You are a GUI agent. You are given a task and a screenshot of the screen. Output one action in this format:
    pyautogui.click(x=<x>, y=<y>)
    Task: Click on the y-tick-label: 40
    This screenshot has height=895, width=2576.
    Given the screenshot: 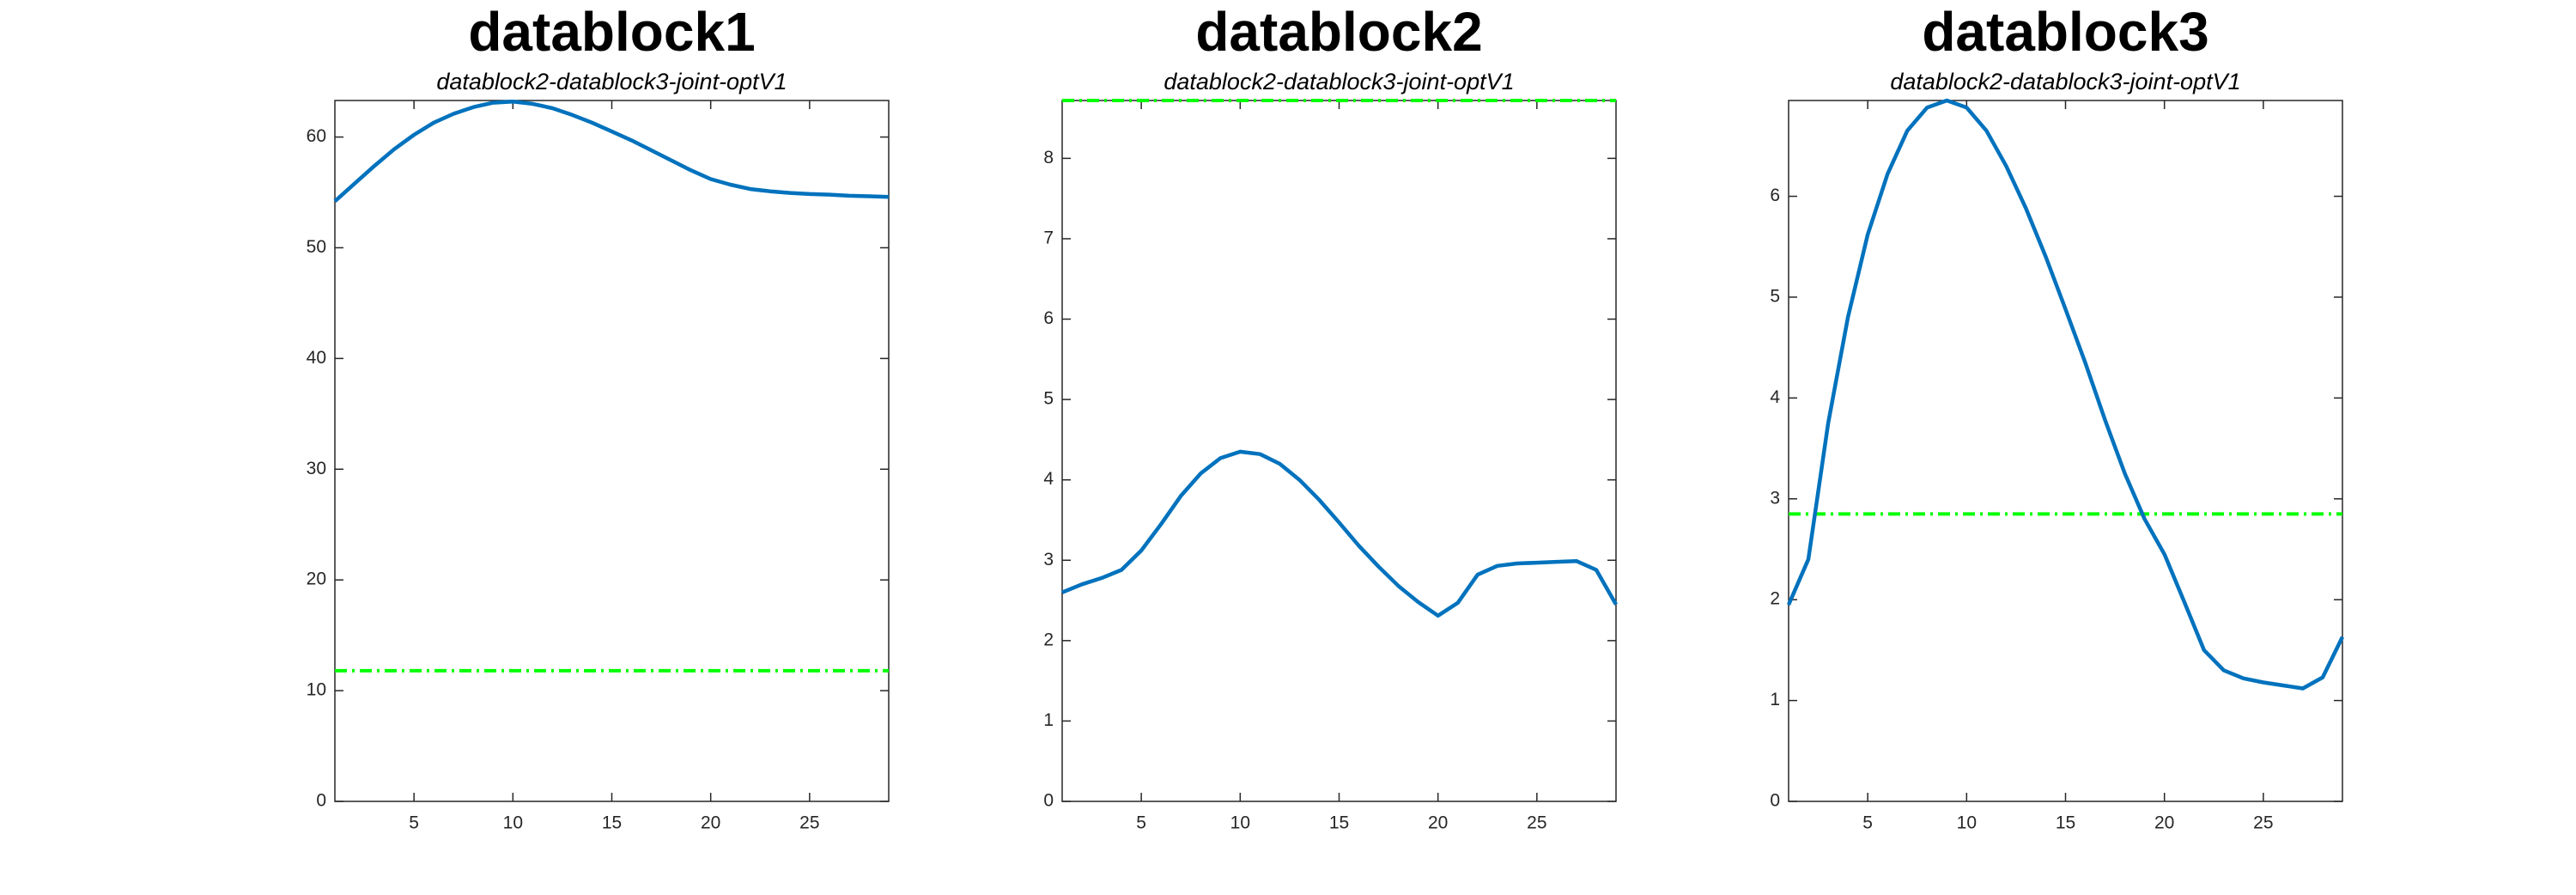 What is the action you would take?
    pyautogui.click(x=316, y=358)
    